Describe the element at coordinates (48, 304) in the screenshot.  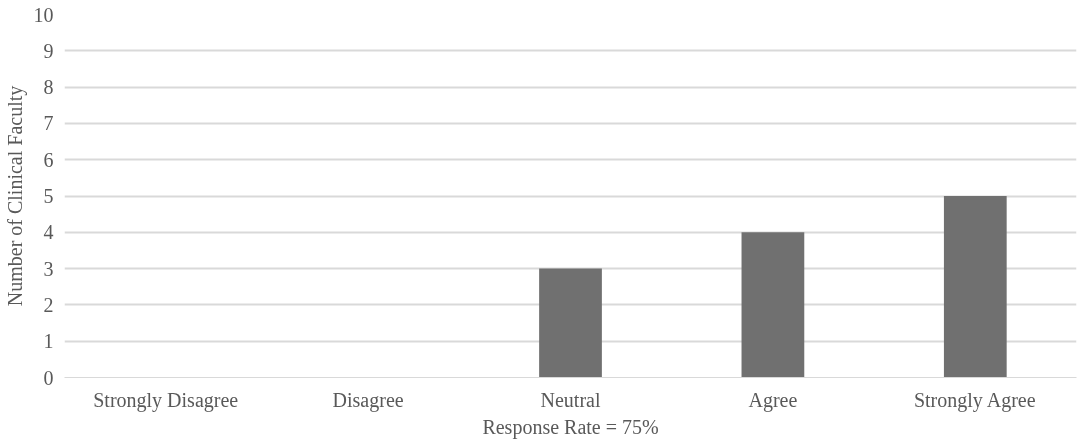
I see `y-tick-label: 2` at that location.